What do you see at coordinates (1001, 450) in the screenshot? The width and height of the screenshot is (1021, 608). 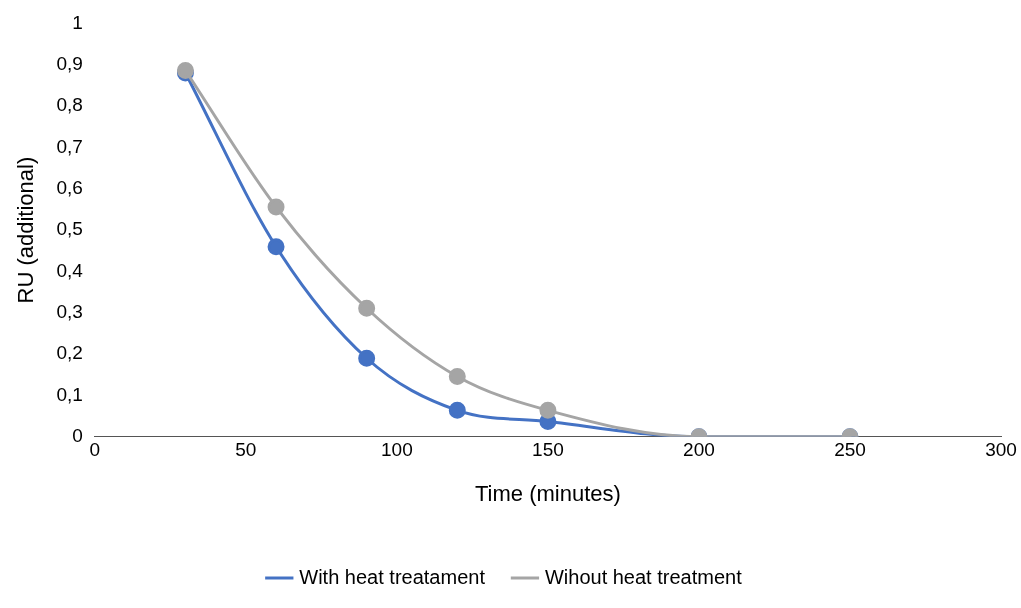 I see `x-tick-label: 300` at bounding box center [1001, 450].